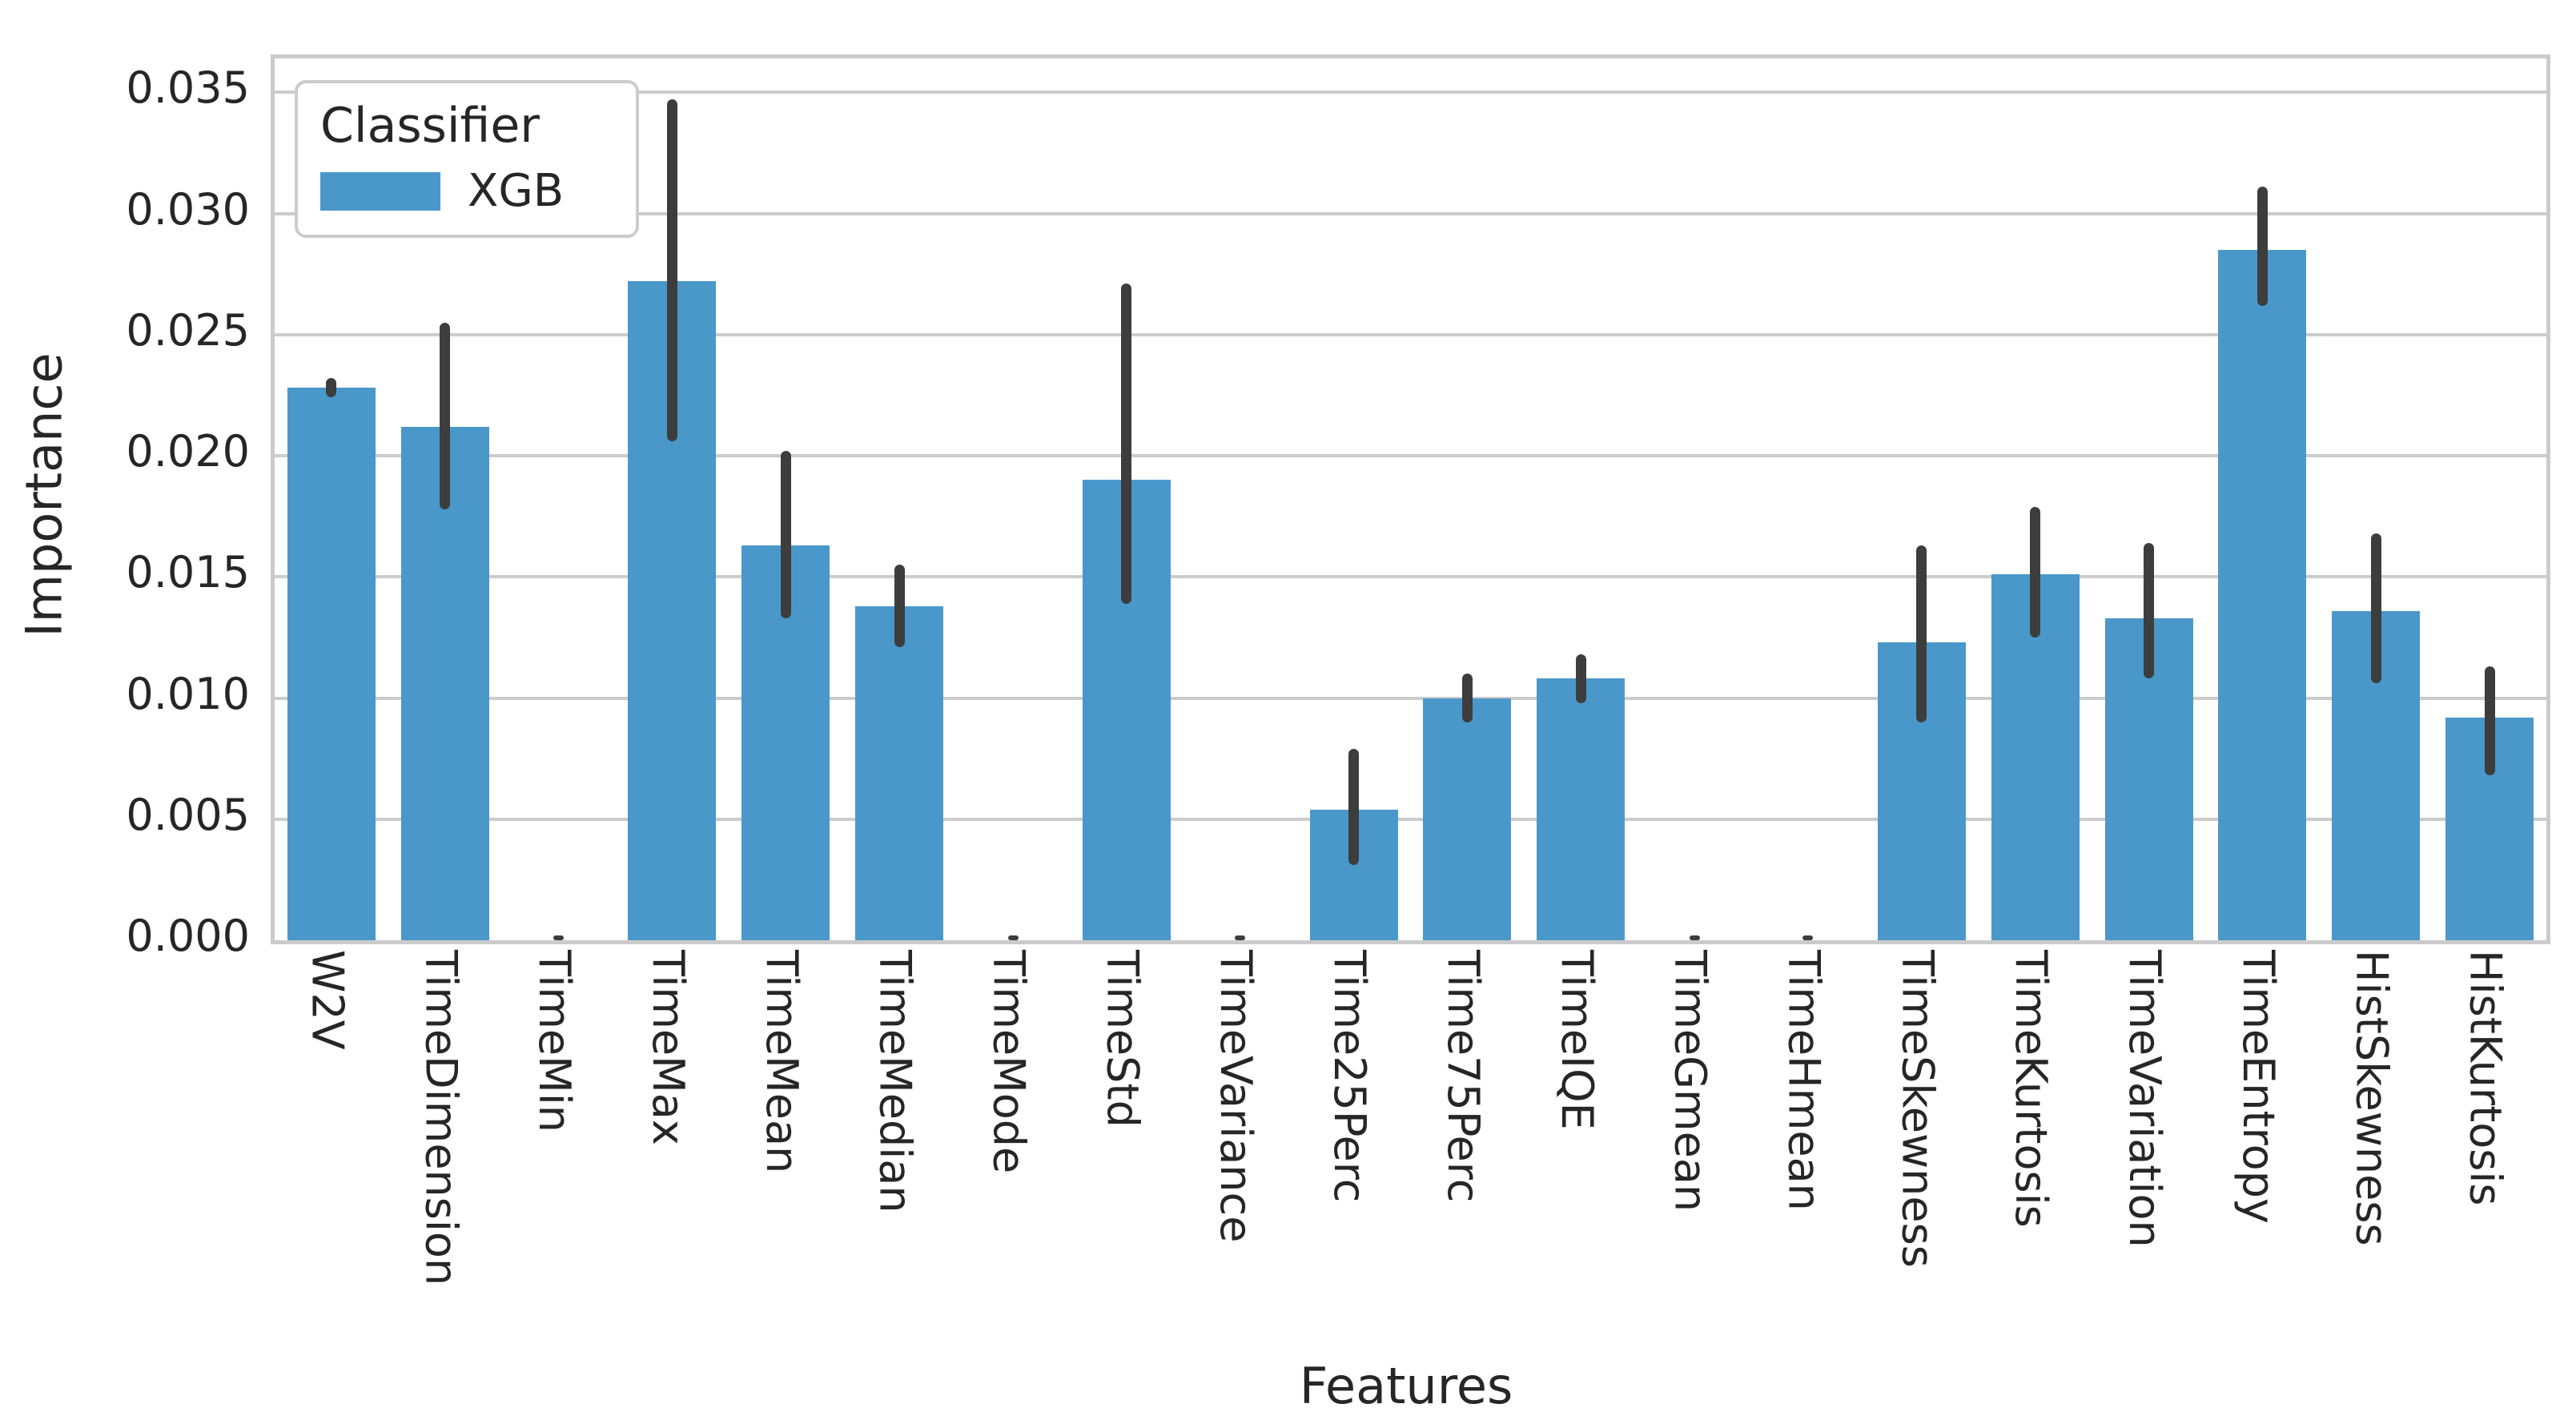 The height and width of the screenshot is (1420, 2576). I want to click on x-tick-label-TimeKurtosis: TimeKurtosis, so click(2031, 1089).